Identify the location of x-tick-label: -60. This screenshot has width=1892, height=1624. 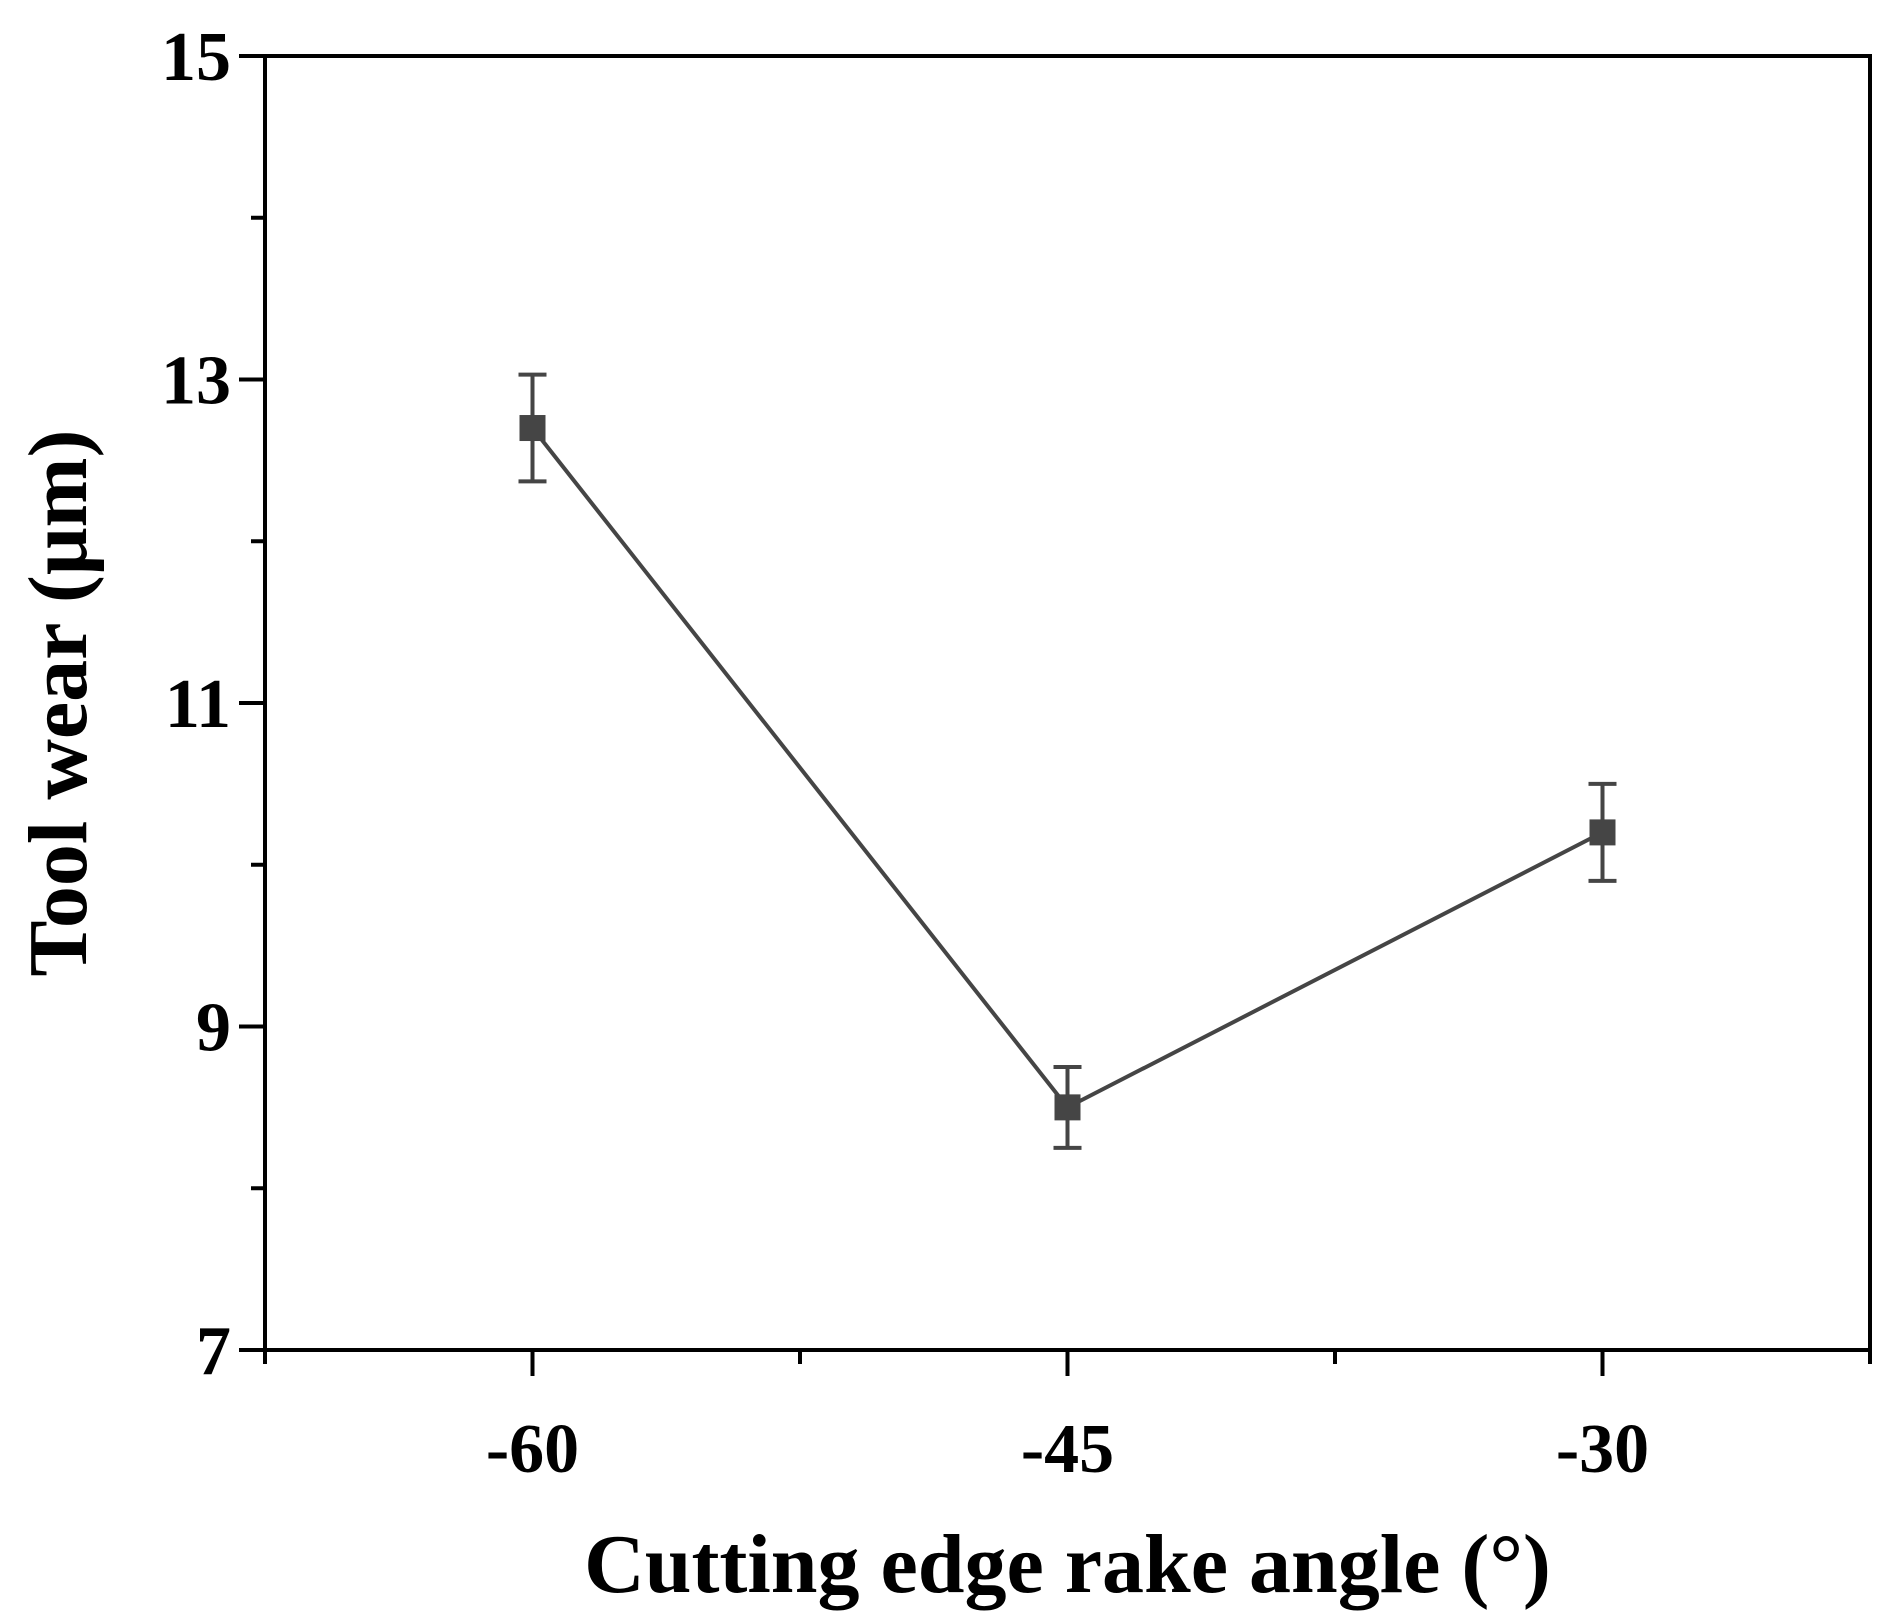
(532, 1449).